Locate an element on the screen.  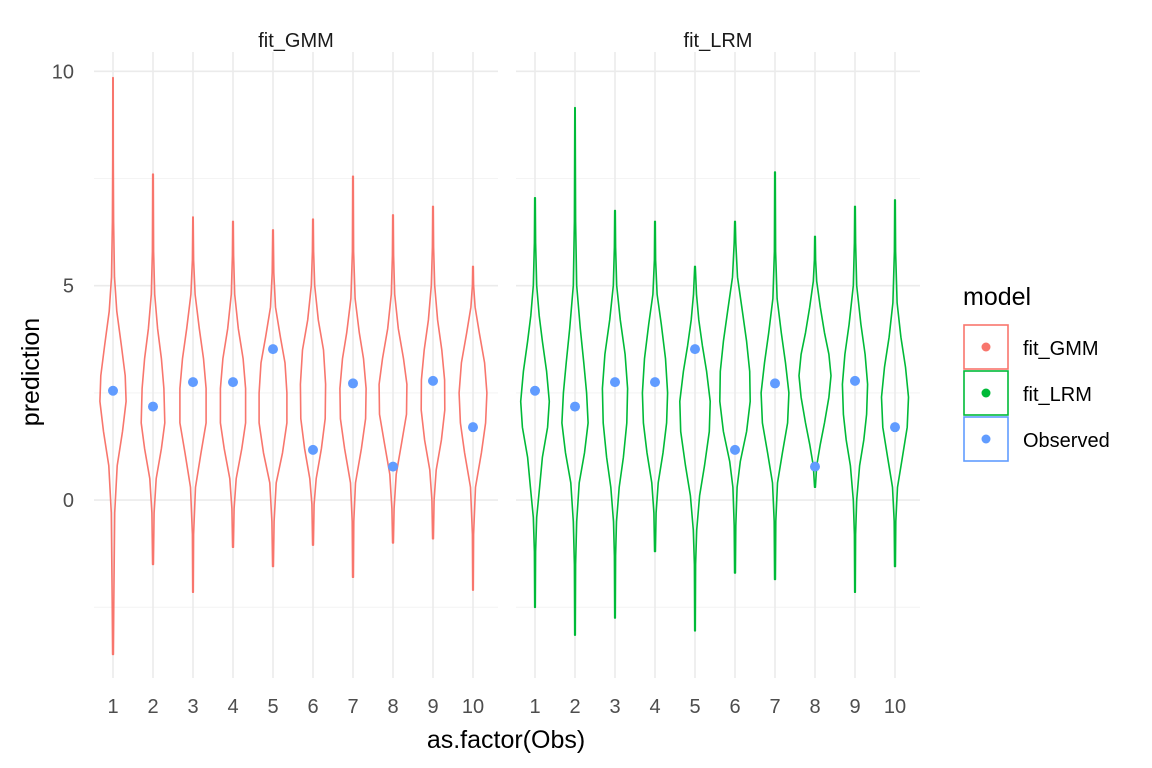
legend-label: fit_GMM is located at coordinates (1061, 349).